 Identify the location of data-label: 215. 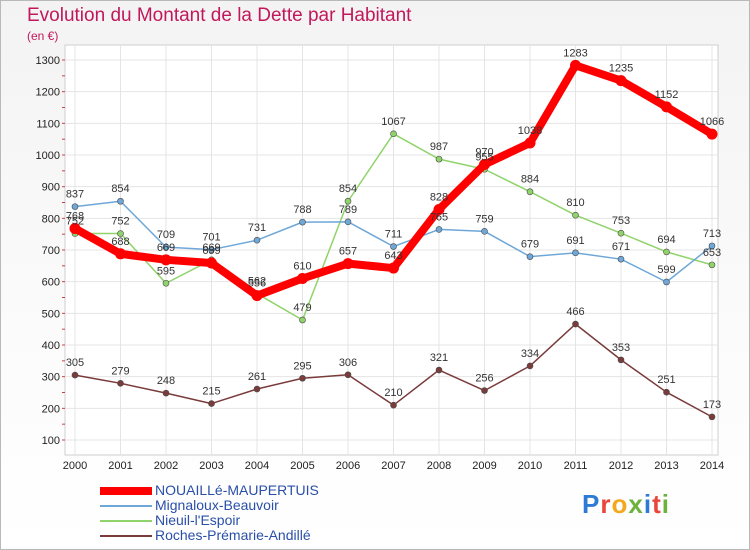
(211, 392).